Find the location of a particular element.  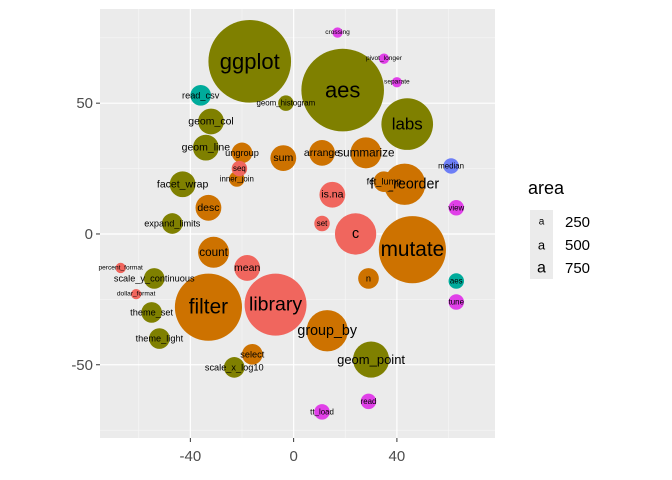

bubble-label: read is located at coordinates (369, 401).